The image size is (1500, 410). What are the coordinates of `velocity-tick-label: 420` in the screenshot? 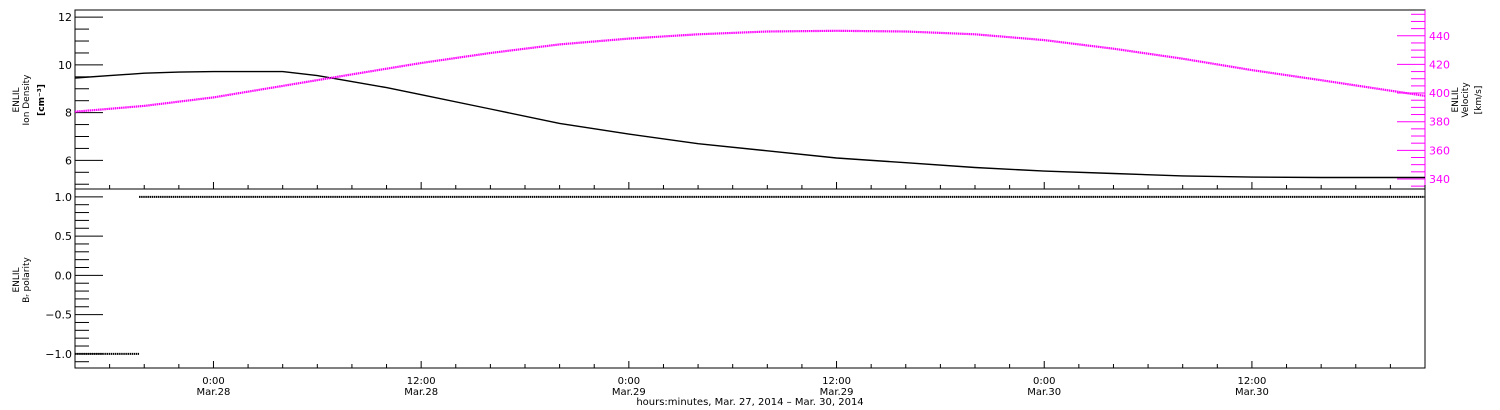 It's located at (1439, 64).